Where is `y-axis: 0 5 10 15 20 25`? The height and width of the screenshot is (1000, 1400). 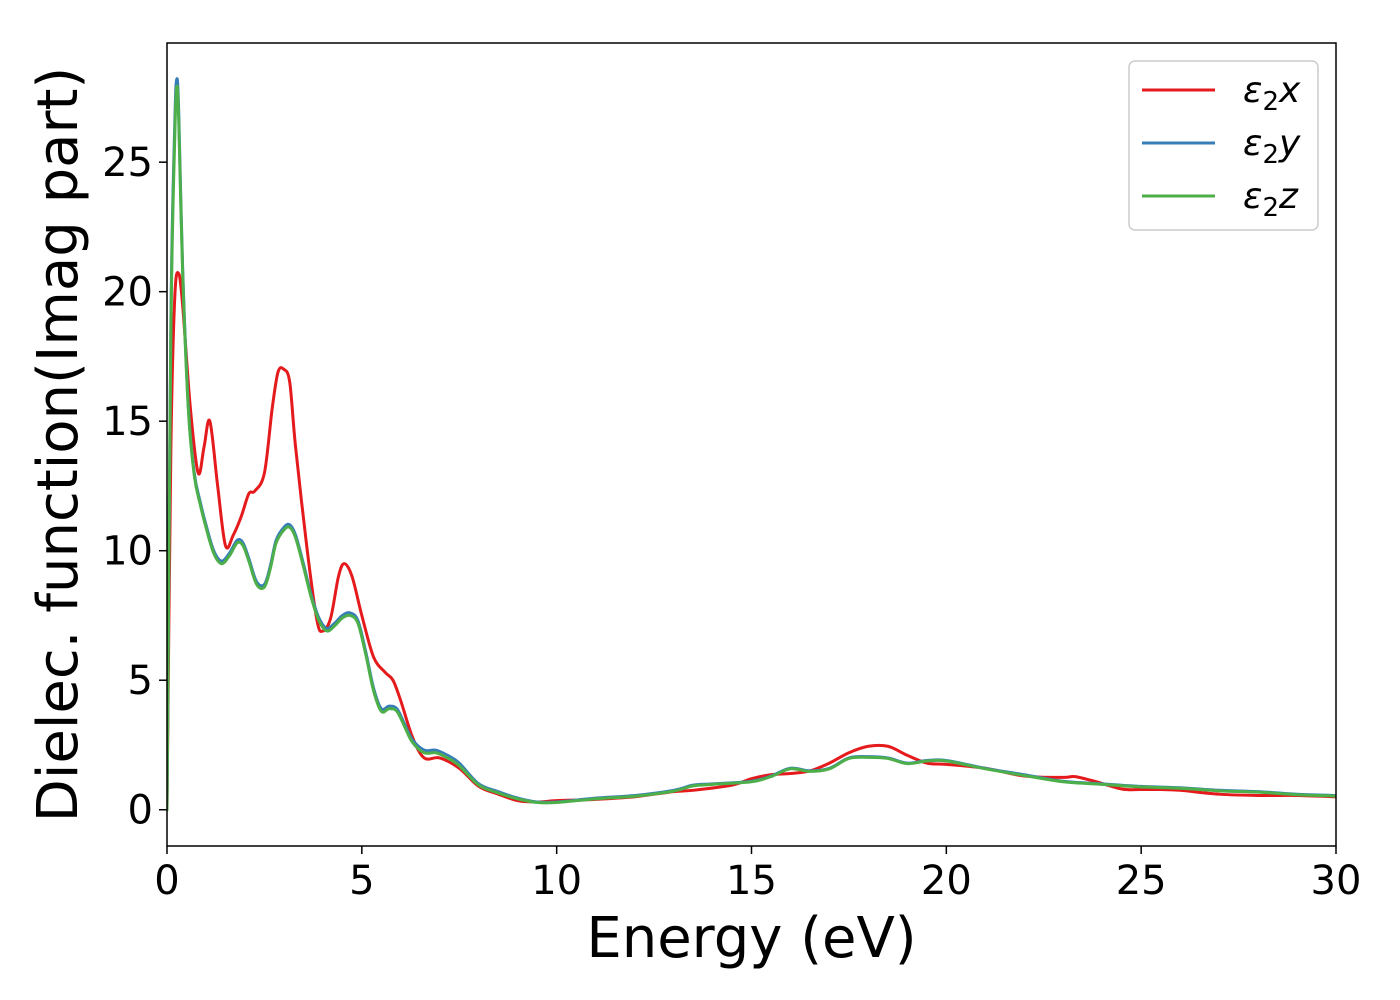
y-axis: 0 5 10 15 20 25 is located at coordinates (134, 487).